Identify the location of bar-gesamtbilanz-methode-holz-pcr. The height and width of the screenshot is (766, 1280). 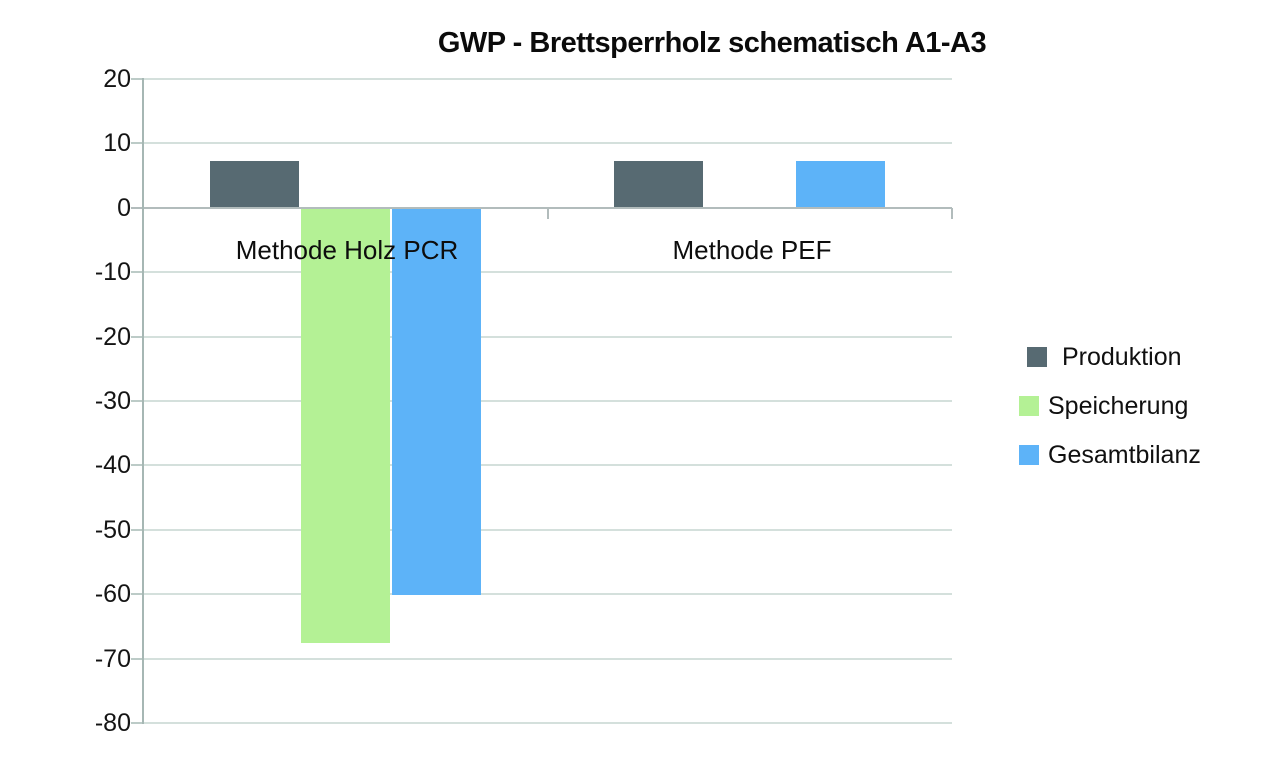
(436, 402).